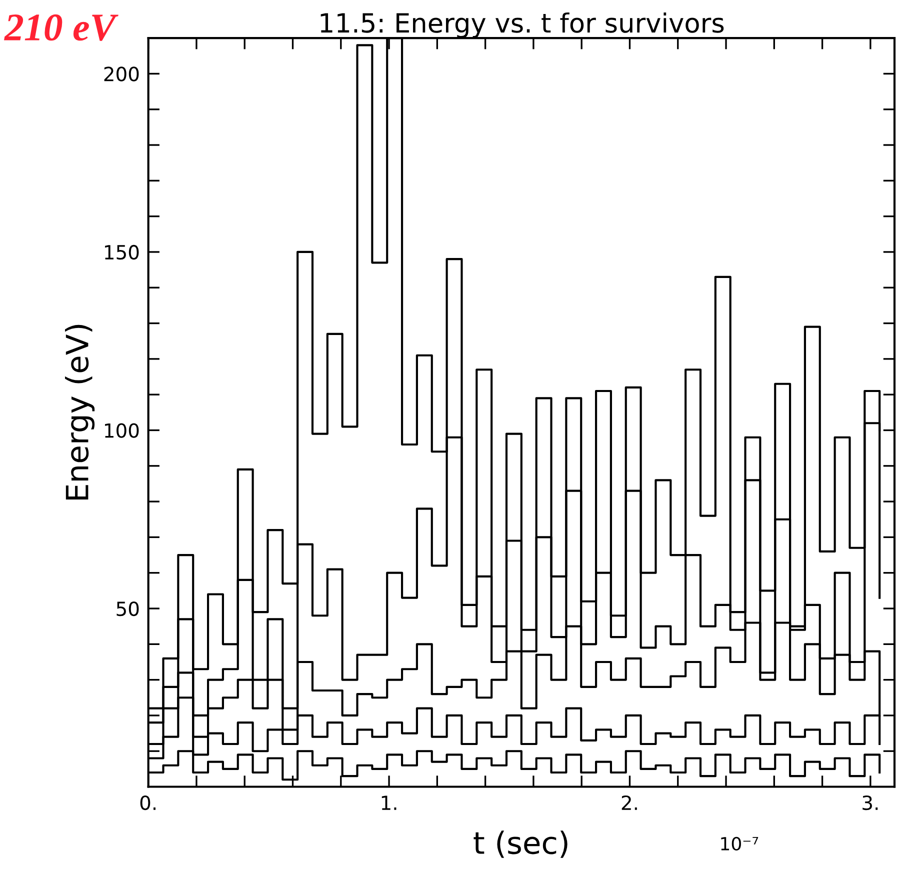 This screenshot has width=899, height=885. Describe the element at coordinates (122, 430) in the screenshot. I see `y-tick-label: 100` at that location.